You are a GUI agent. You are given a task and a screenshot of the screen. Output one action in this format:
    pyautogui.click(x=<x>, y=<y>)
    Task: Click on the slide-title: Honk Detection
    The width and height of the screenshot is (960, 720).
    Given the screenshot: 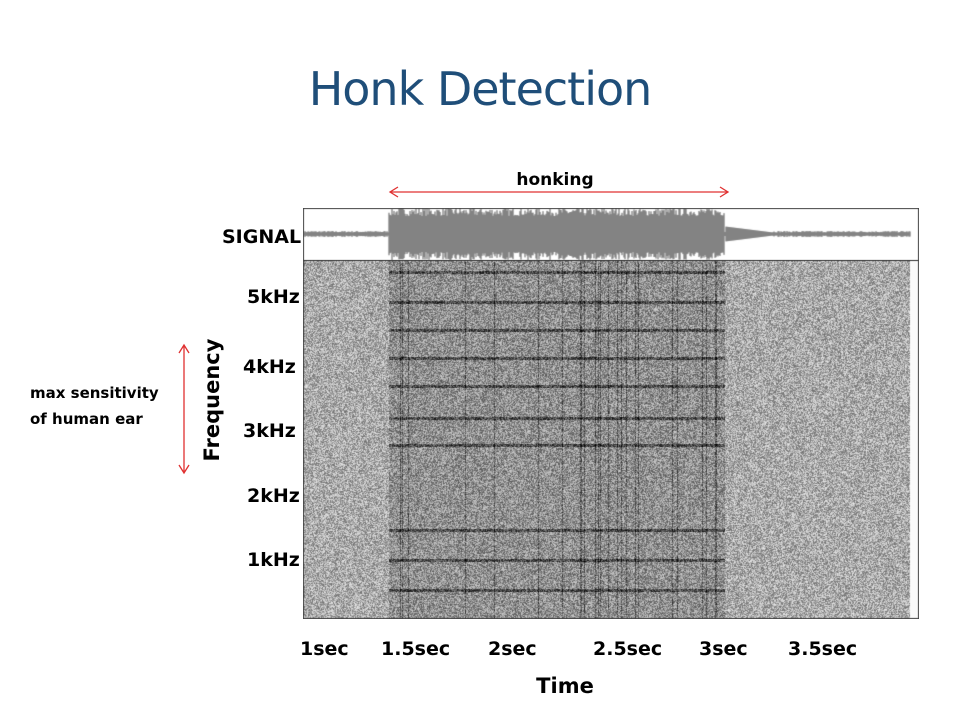 What is the action you would take?
    pyautogui.click(x=480, y=89)
    